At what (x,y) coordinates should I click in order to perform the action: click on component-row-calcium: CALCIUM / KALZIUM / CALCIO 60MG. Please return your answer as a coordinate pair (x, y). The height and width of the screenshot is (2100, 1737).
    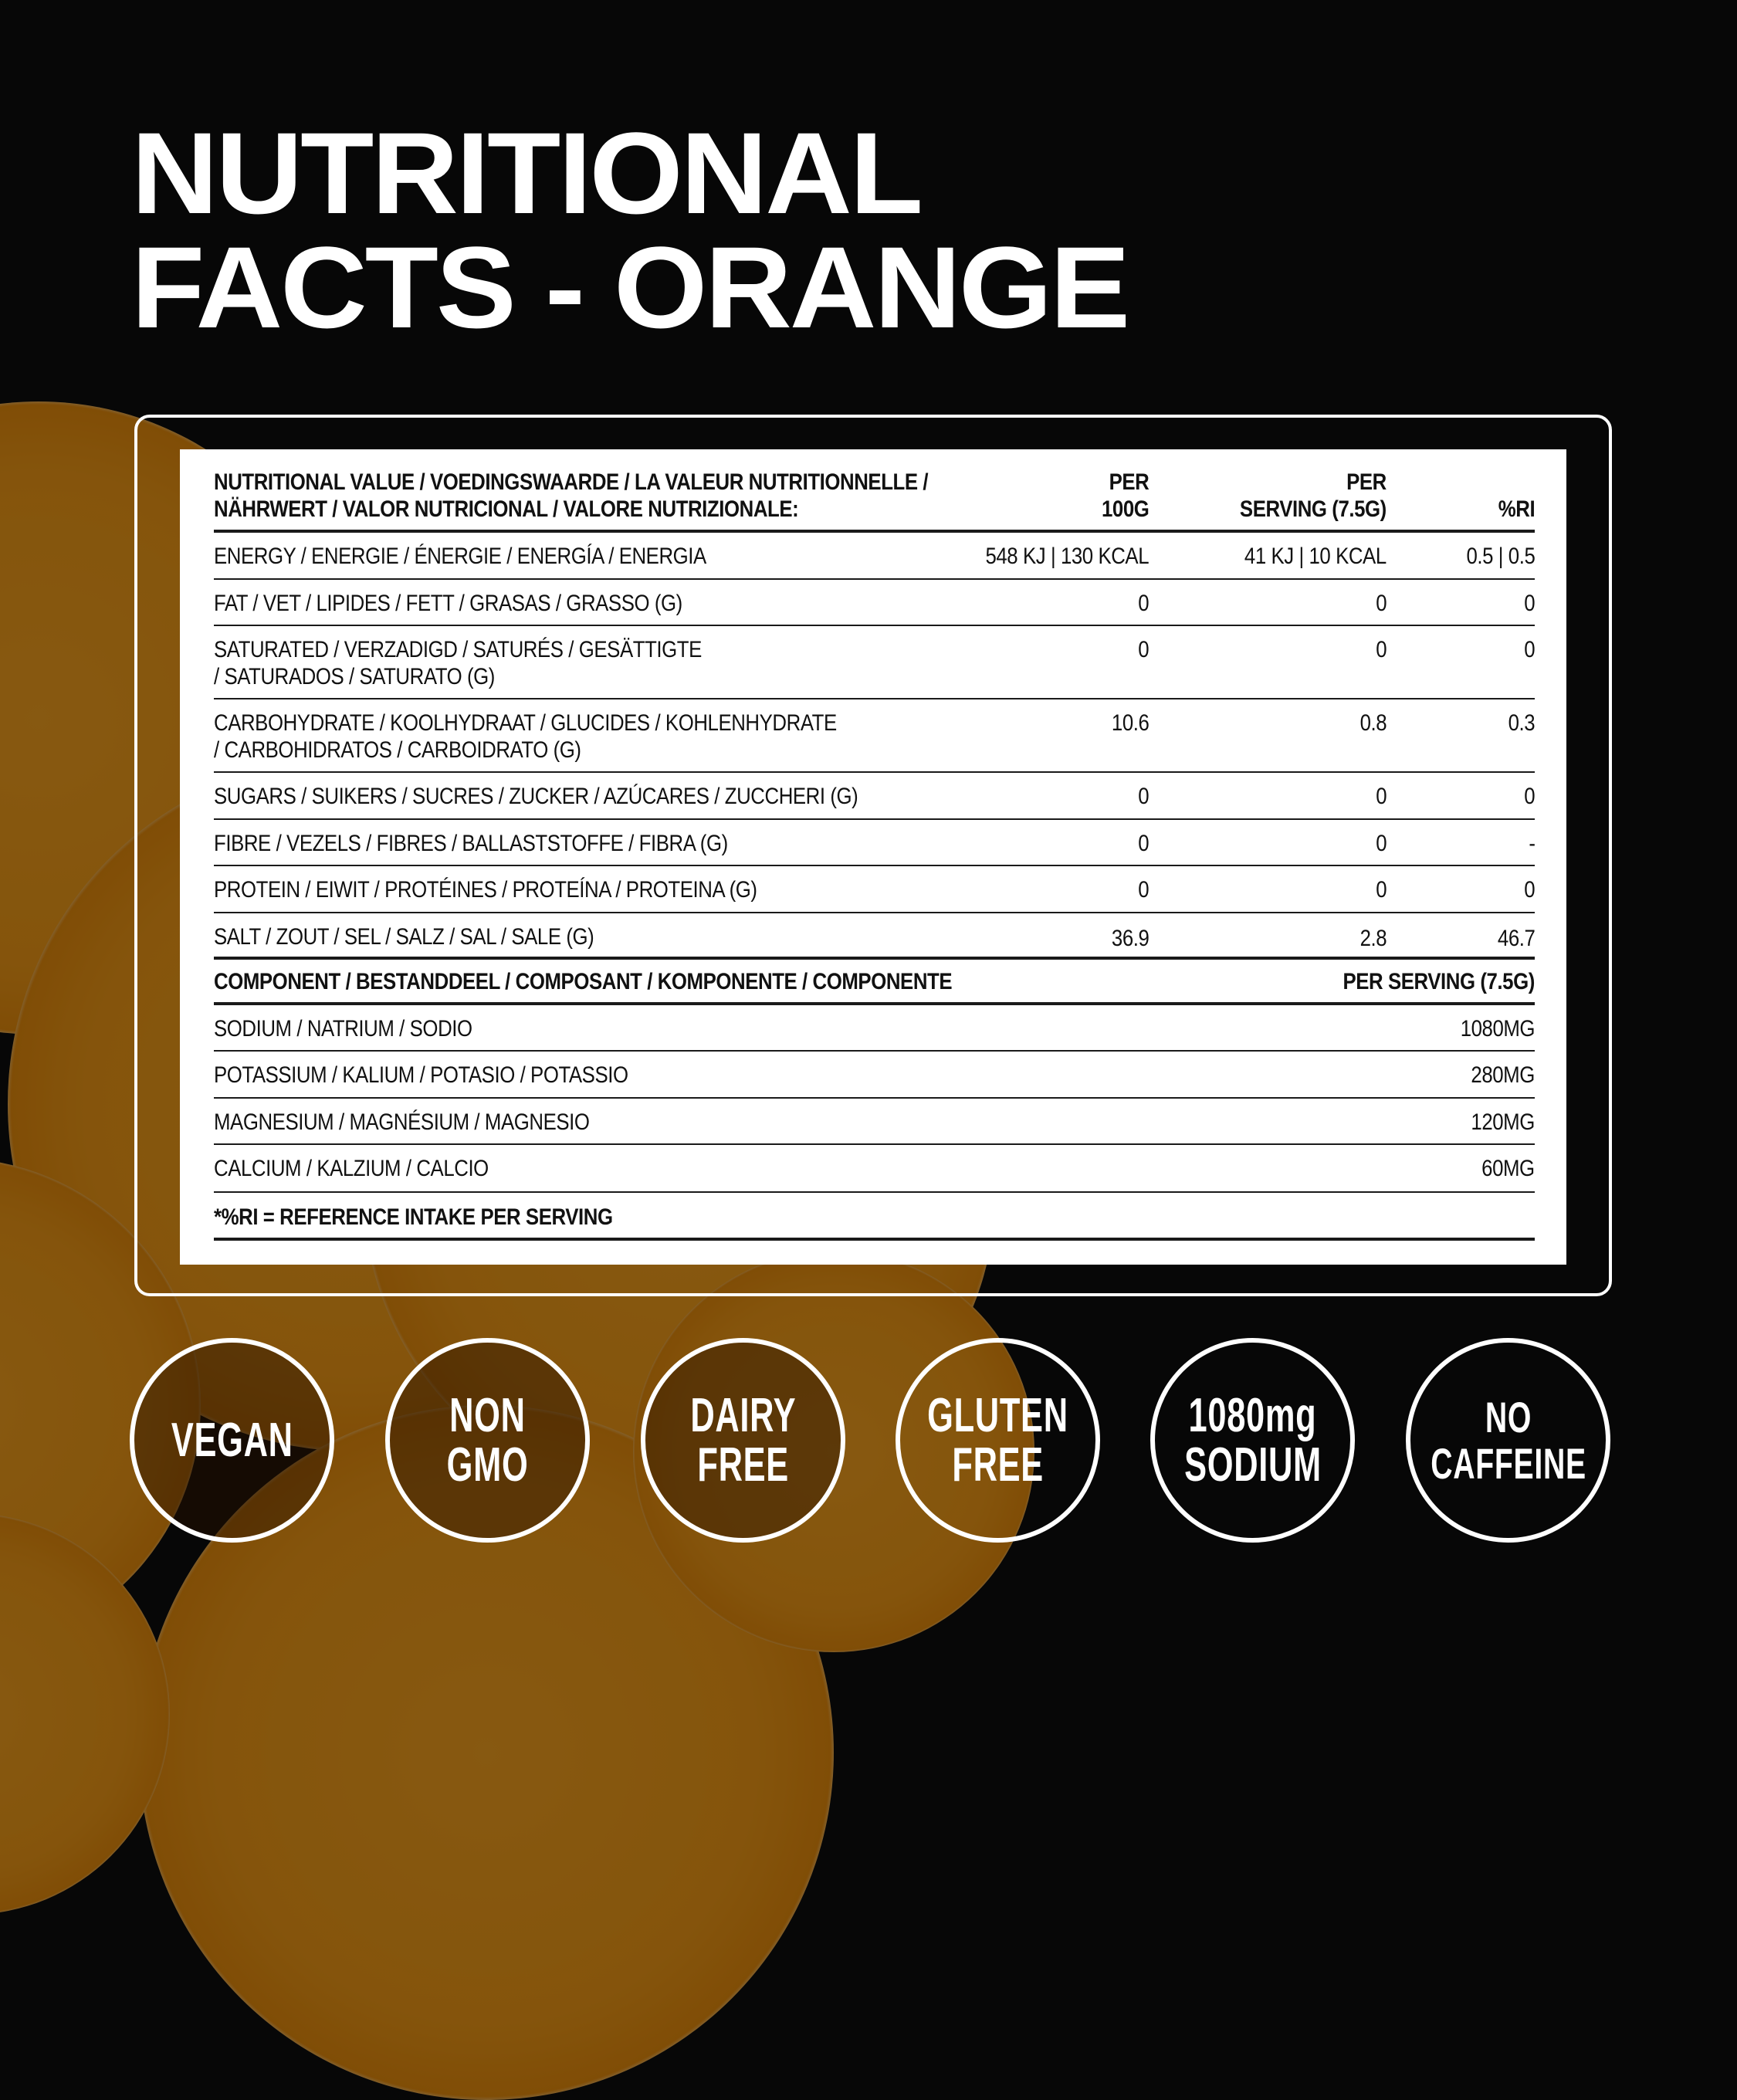
    Looking at the image, I should click on (874, 1169).